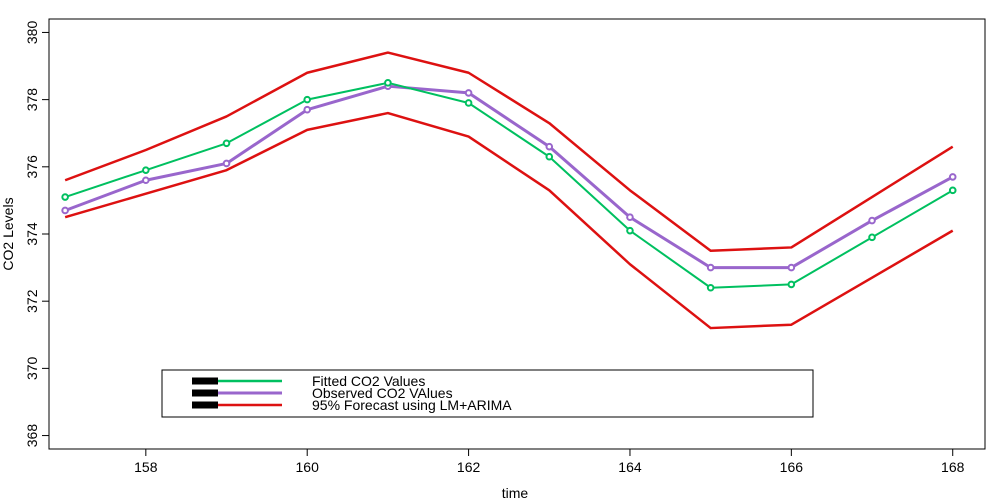 The height and width of the screenshot is (500, 1000). I want to click on x-tick-label: 164, so click(630, 467).